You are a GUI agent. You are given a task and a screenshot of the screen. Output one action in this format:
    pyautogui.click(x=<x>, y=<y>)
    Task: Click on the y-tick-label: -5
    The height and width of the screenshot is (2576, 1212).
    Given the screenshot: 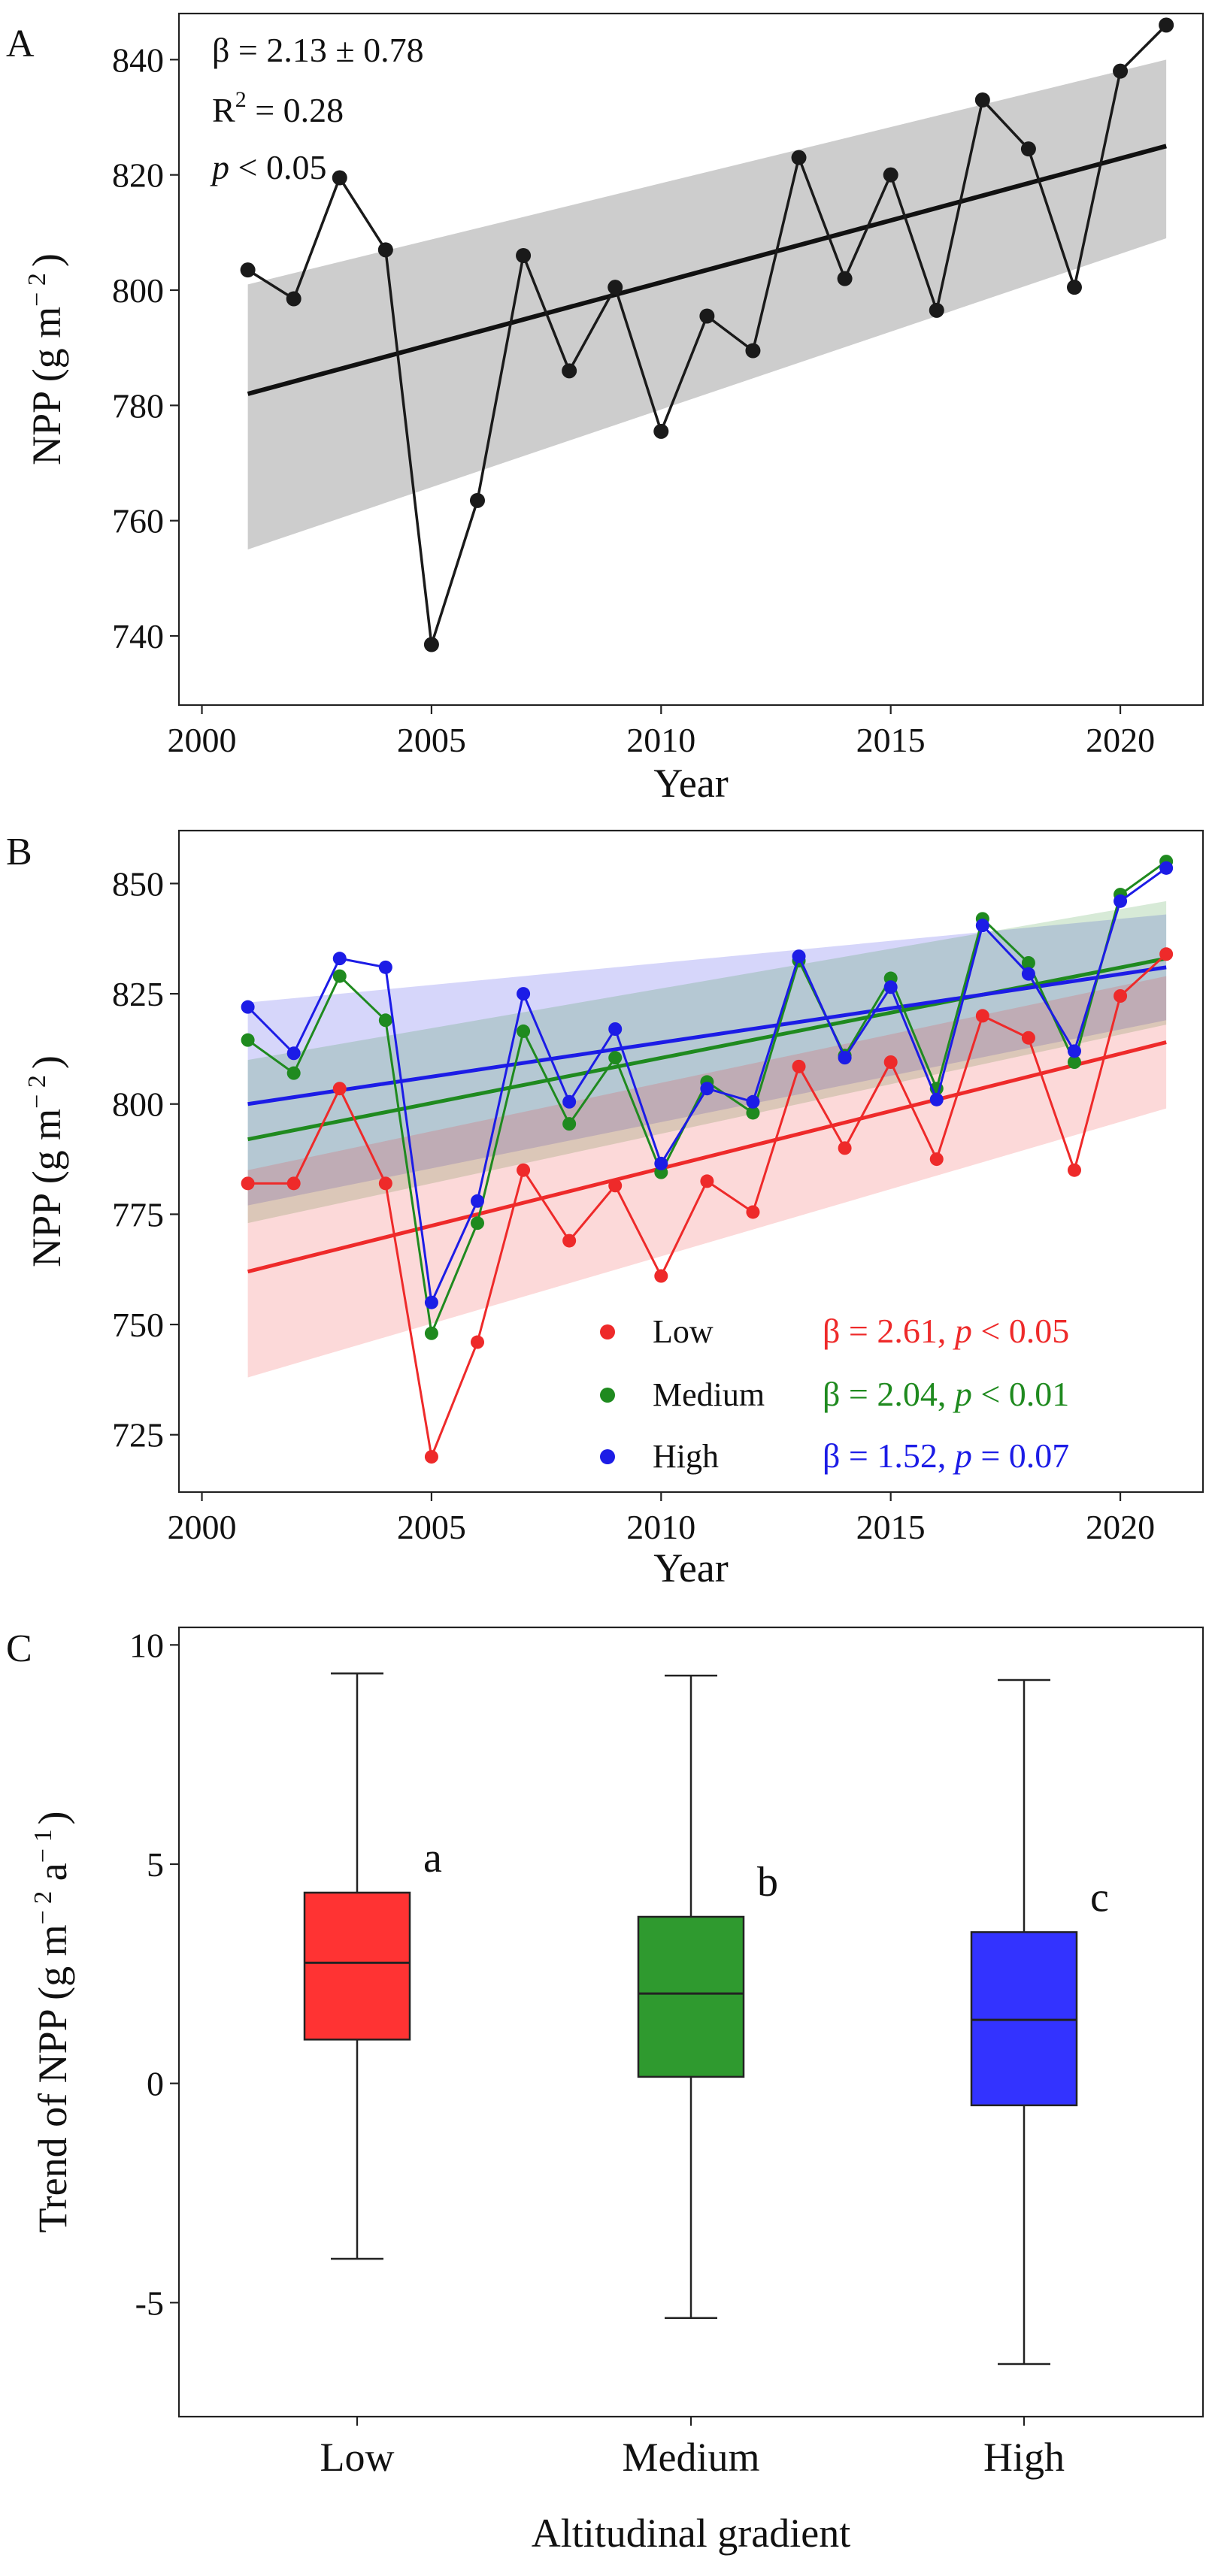 What is the action you would take?
    pyautogui.click(x=149, y=2303)
    